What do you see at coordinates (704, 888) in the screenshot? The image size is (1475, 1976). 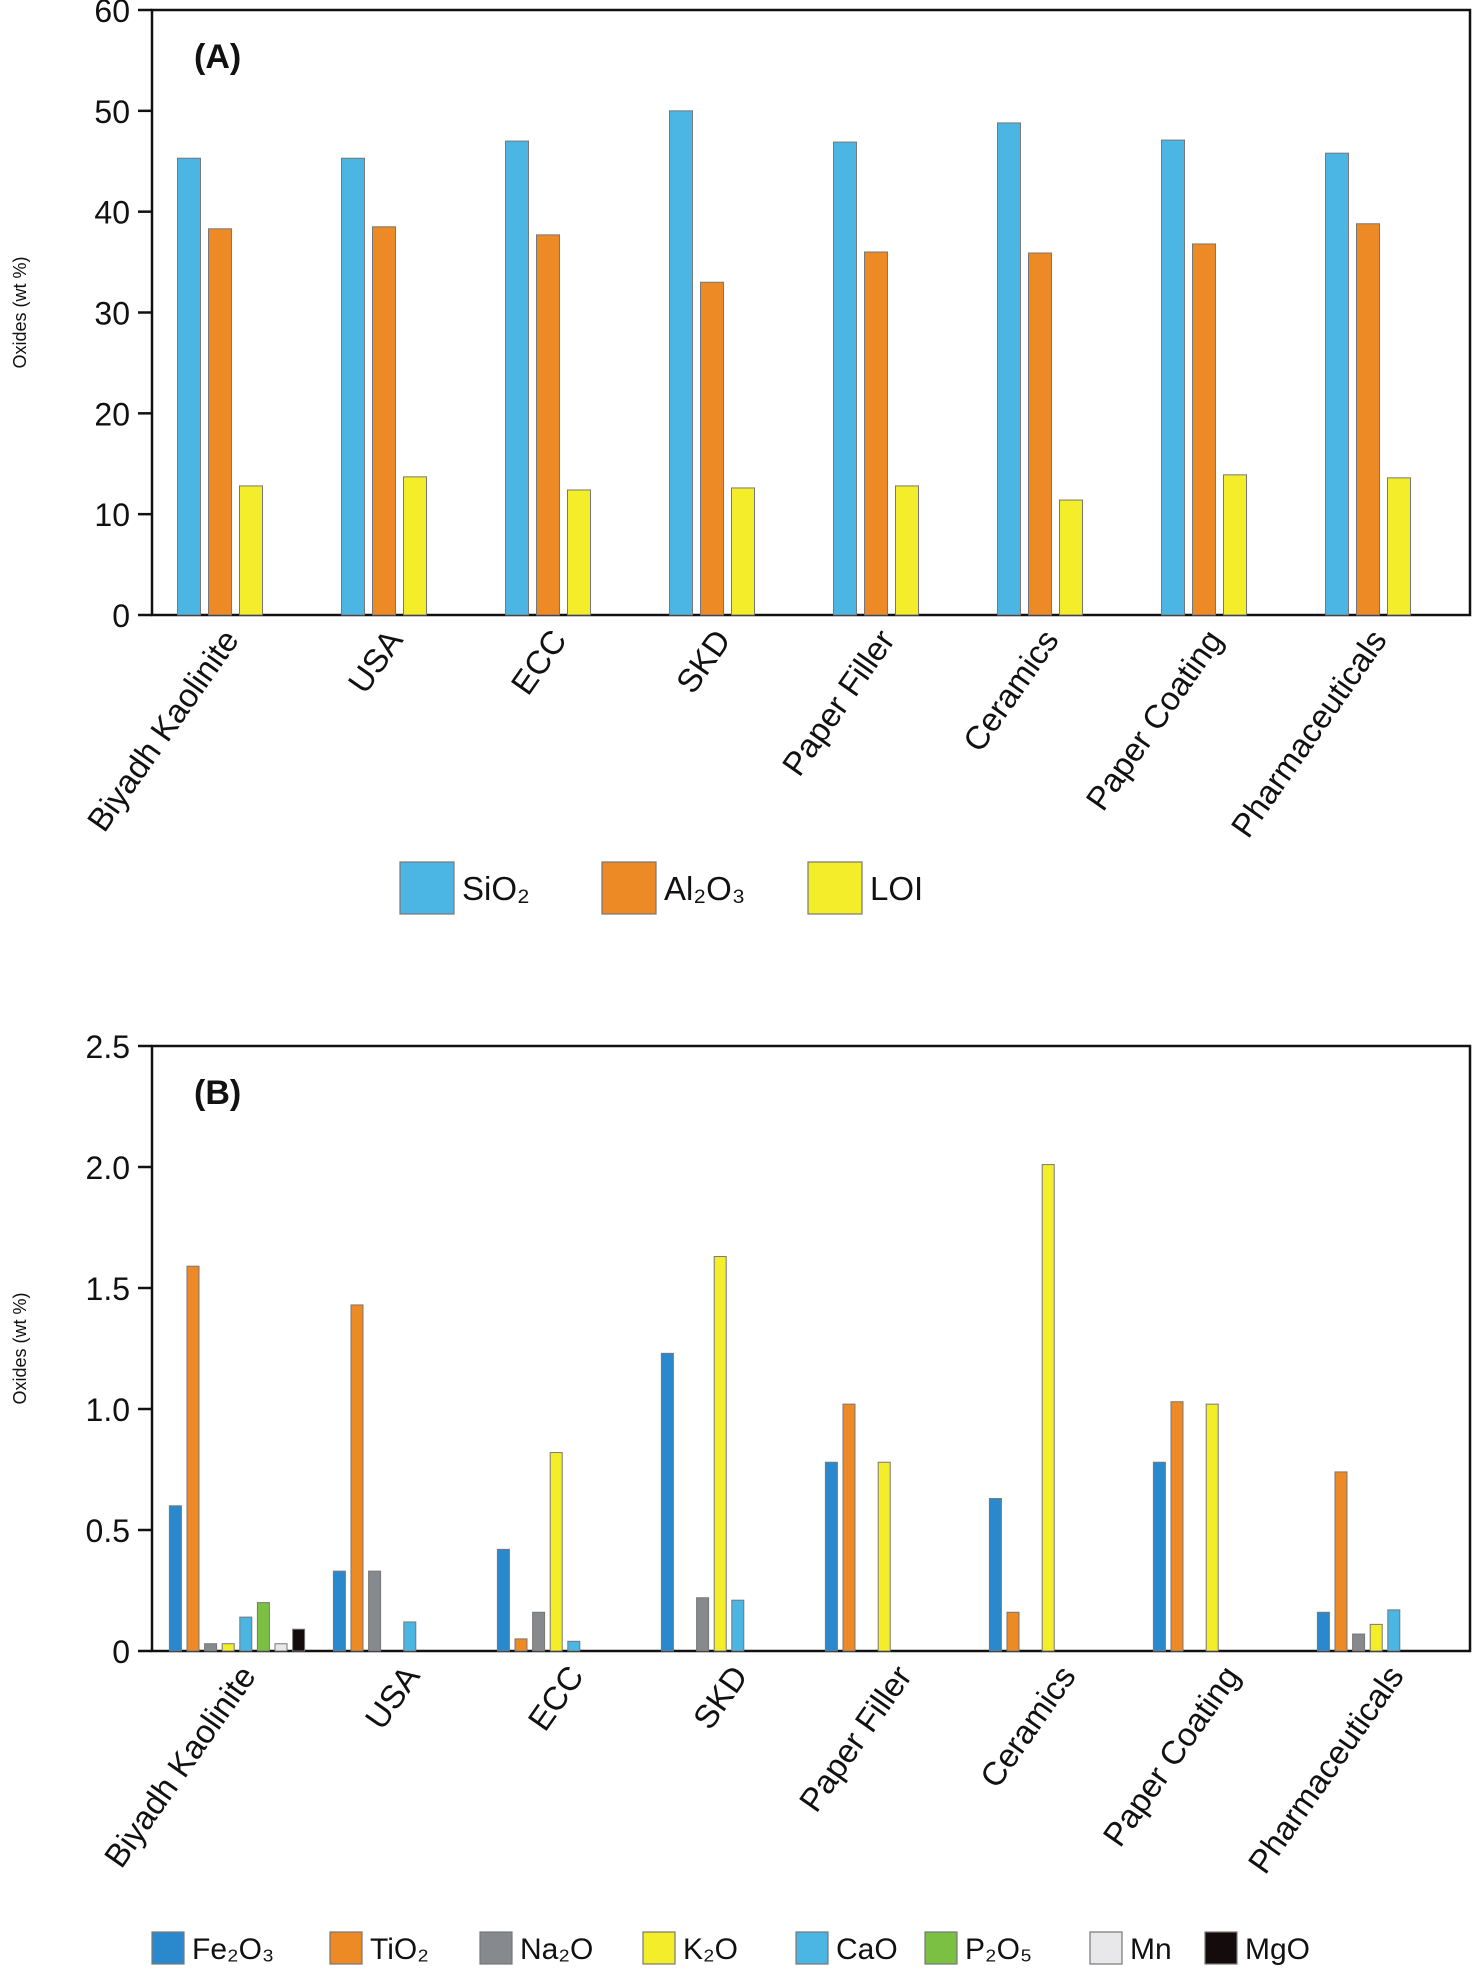 I see `legend-label: Al₂O₃` at bounding box center [704, 888].